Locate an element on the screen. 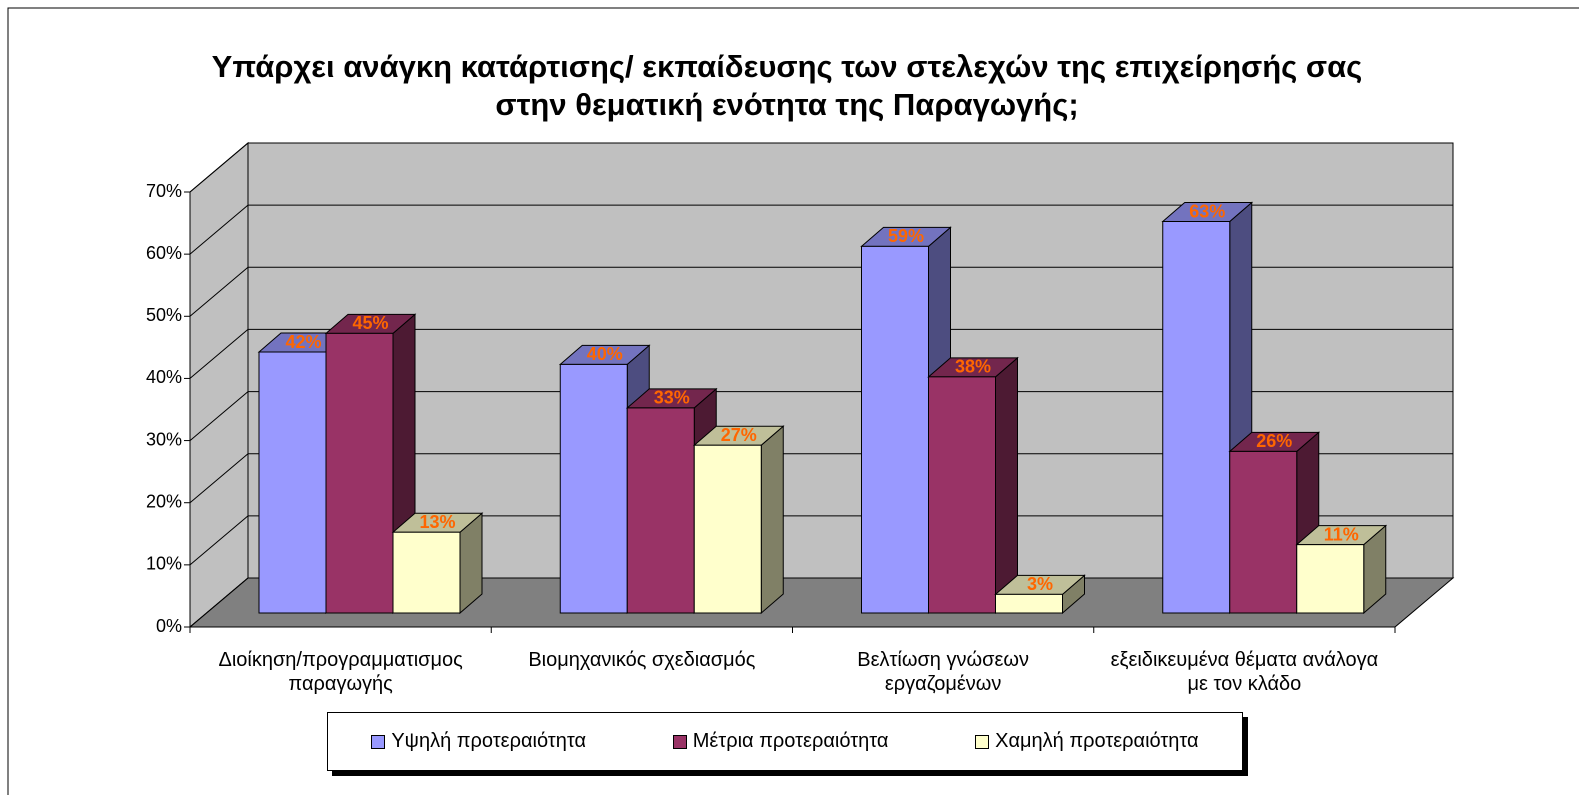 The image size is (1579, 795). x-tick-label: Βιομηχανικός σχεδιασμός is located at coordinates (642, 660).